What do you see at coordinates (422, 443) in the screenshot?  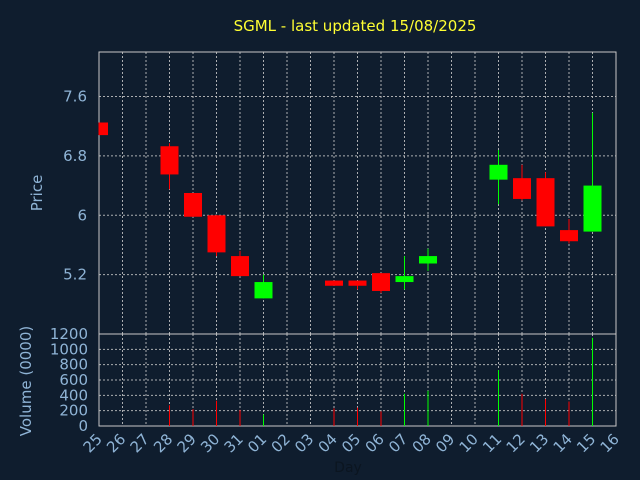 I see `x-tick-label: 08` at bounding box center [422, 443].